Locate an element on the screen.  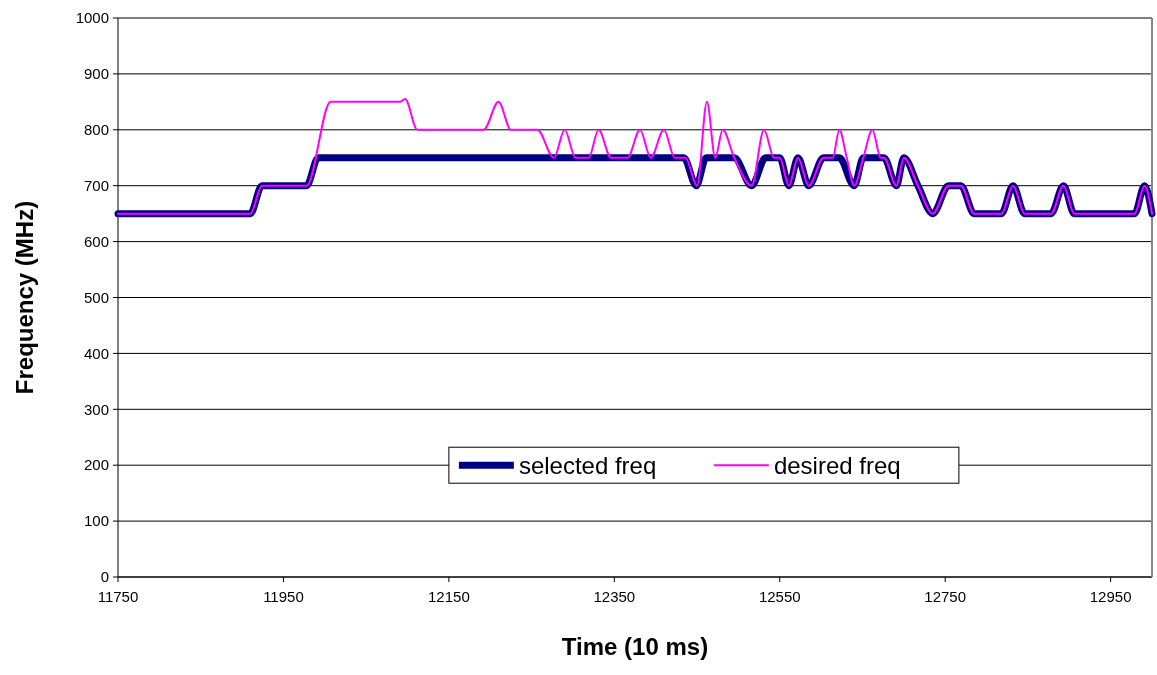
x-tick-label: 12150 is located at coordinates (449, 596).